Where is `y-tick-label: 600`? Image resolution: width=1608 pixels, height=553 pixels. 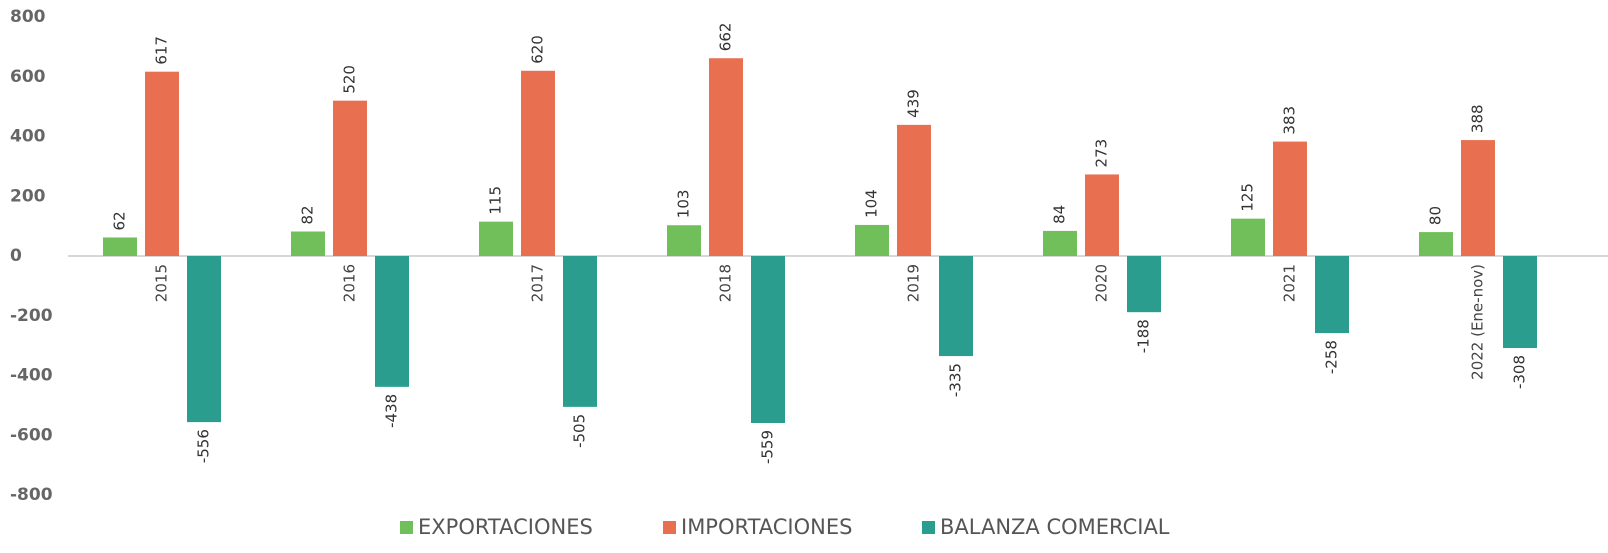
y-tick-label: 600 is located at coordinates (28, 77).